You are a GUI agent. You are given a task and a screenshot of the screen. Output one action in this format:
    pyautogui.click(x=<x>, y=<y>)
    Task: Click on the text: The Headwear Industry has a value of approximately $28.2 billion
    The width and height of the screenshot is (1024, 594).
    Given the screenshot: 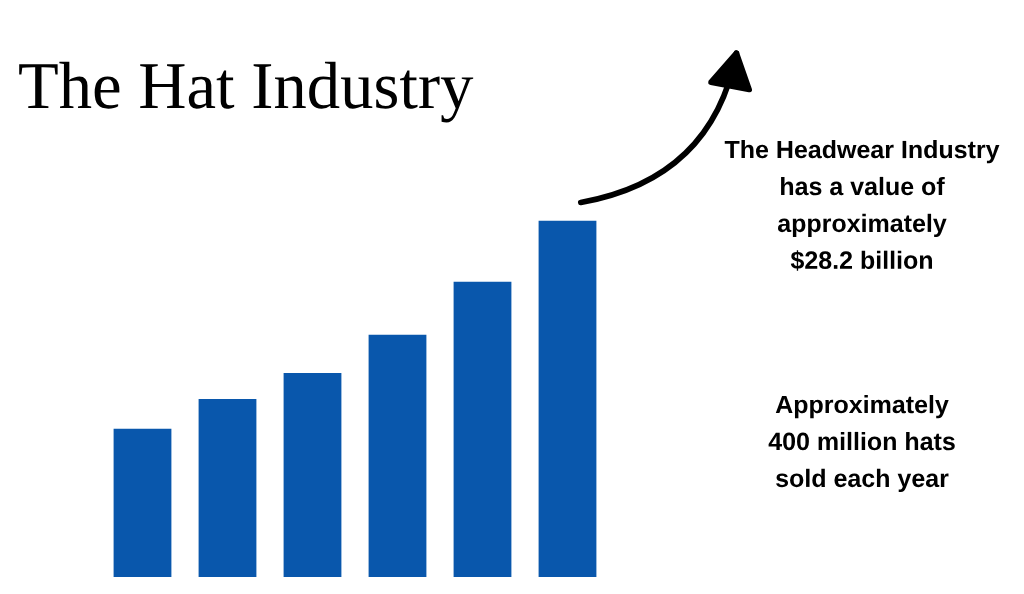 What is the action you would take?
    pyautogui.click(x=862, y=205)
    